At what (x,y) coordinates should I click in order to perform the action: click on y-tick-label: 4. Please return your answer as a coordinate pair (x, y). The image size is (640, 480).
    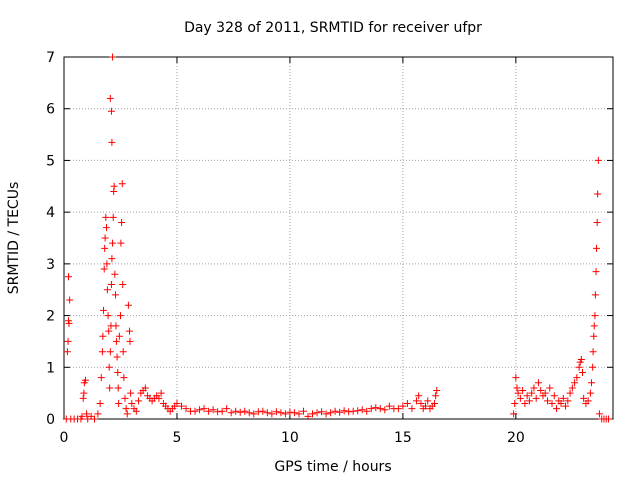
    Looking at the image, I should click on (50, 213).